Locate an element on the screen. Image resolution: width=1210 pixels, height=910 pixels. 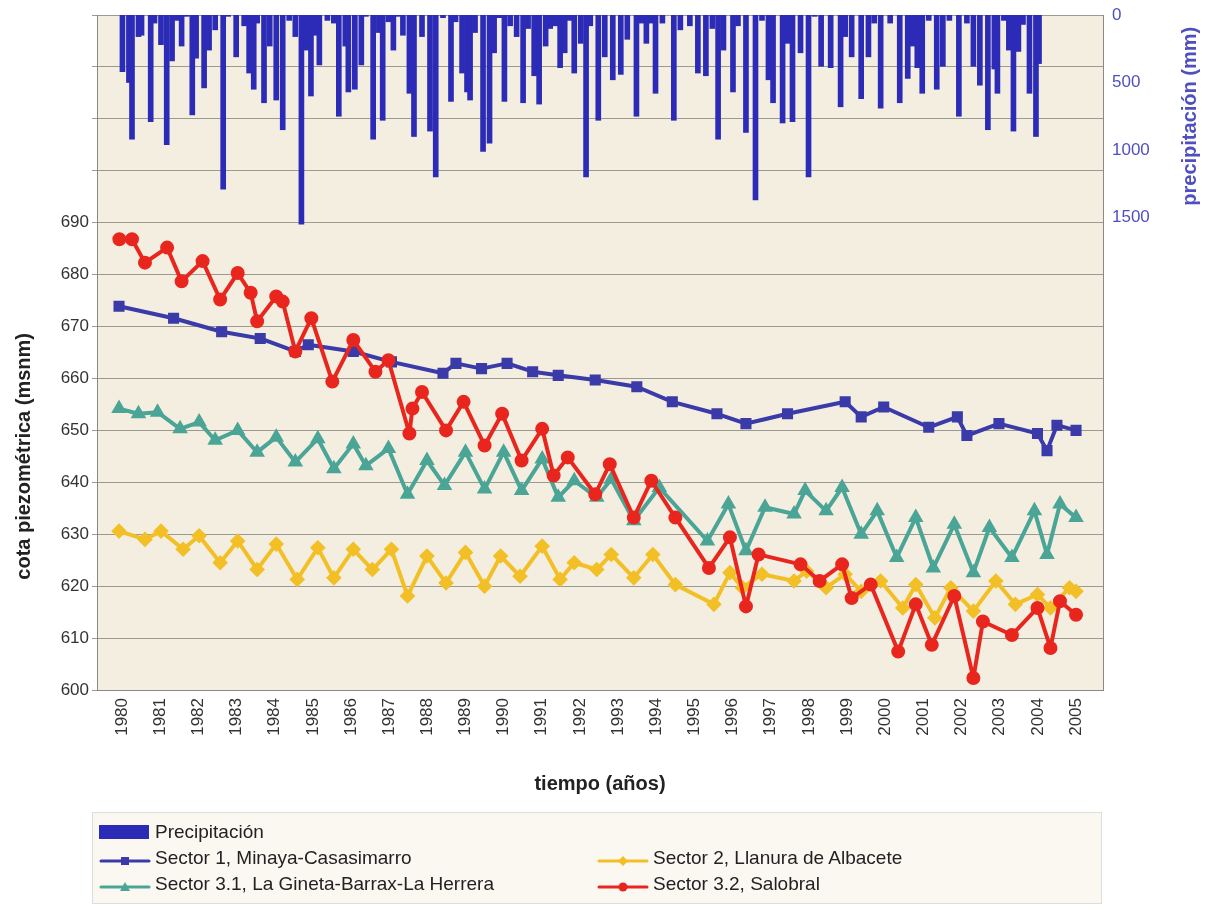
legend-label: Sector 3.2, Salobral is located at coordinates (736, 884).